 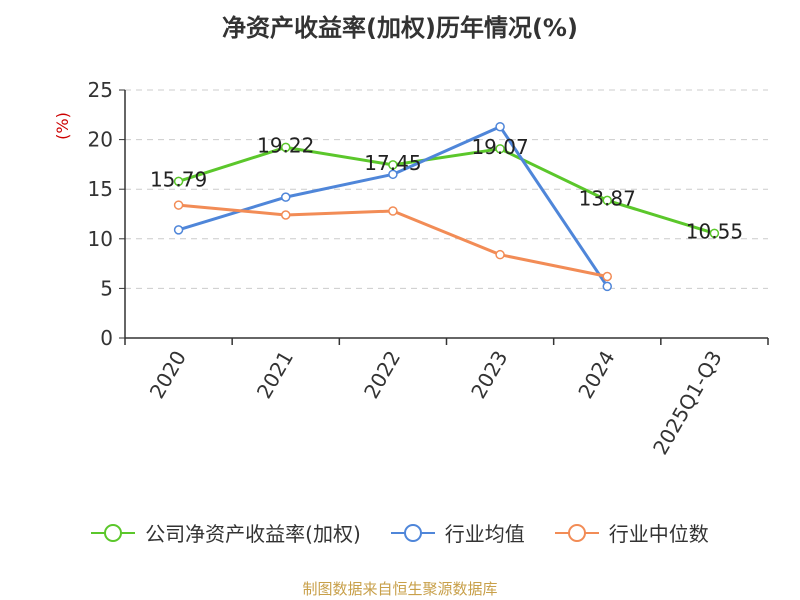 What do you see at coordinates (100, 90) in the screenshot?
I see `y-tick-label: 25` at bounding box center [100, 90].